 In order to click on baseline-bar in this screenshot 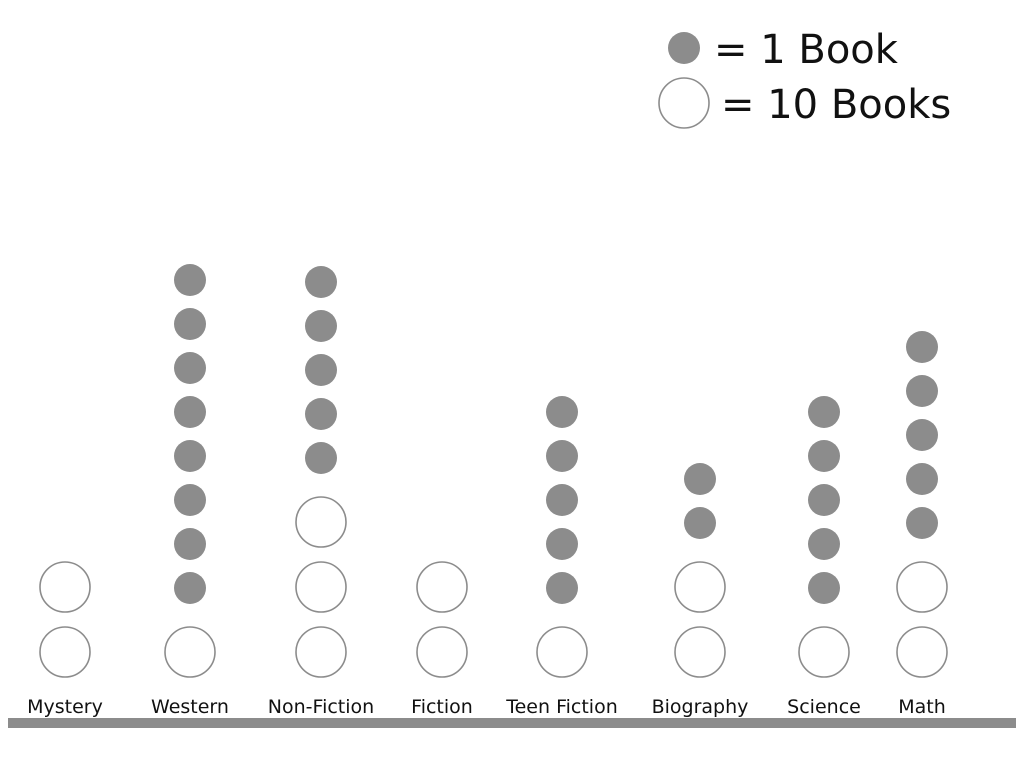, I will do `click(512, 723)`.